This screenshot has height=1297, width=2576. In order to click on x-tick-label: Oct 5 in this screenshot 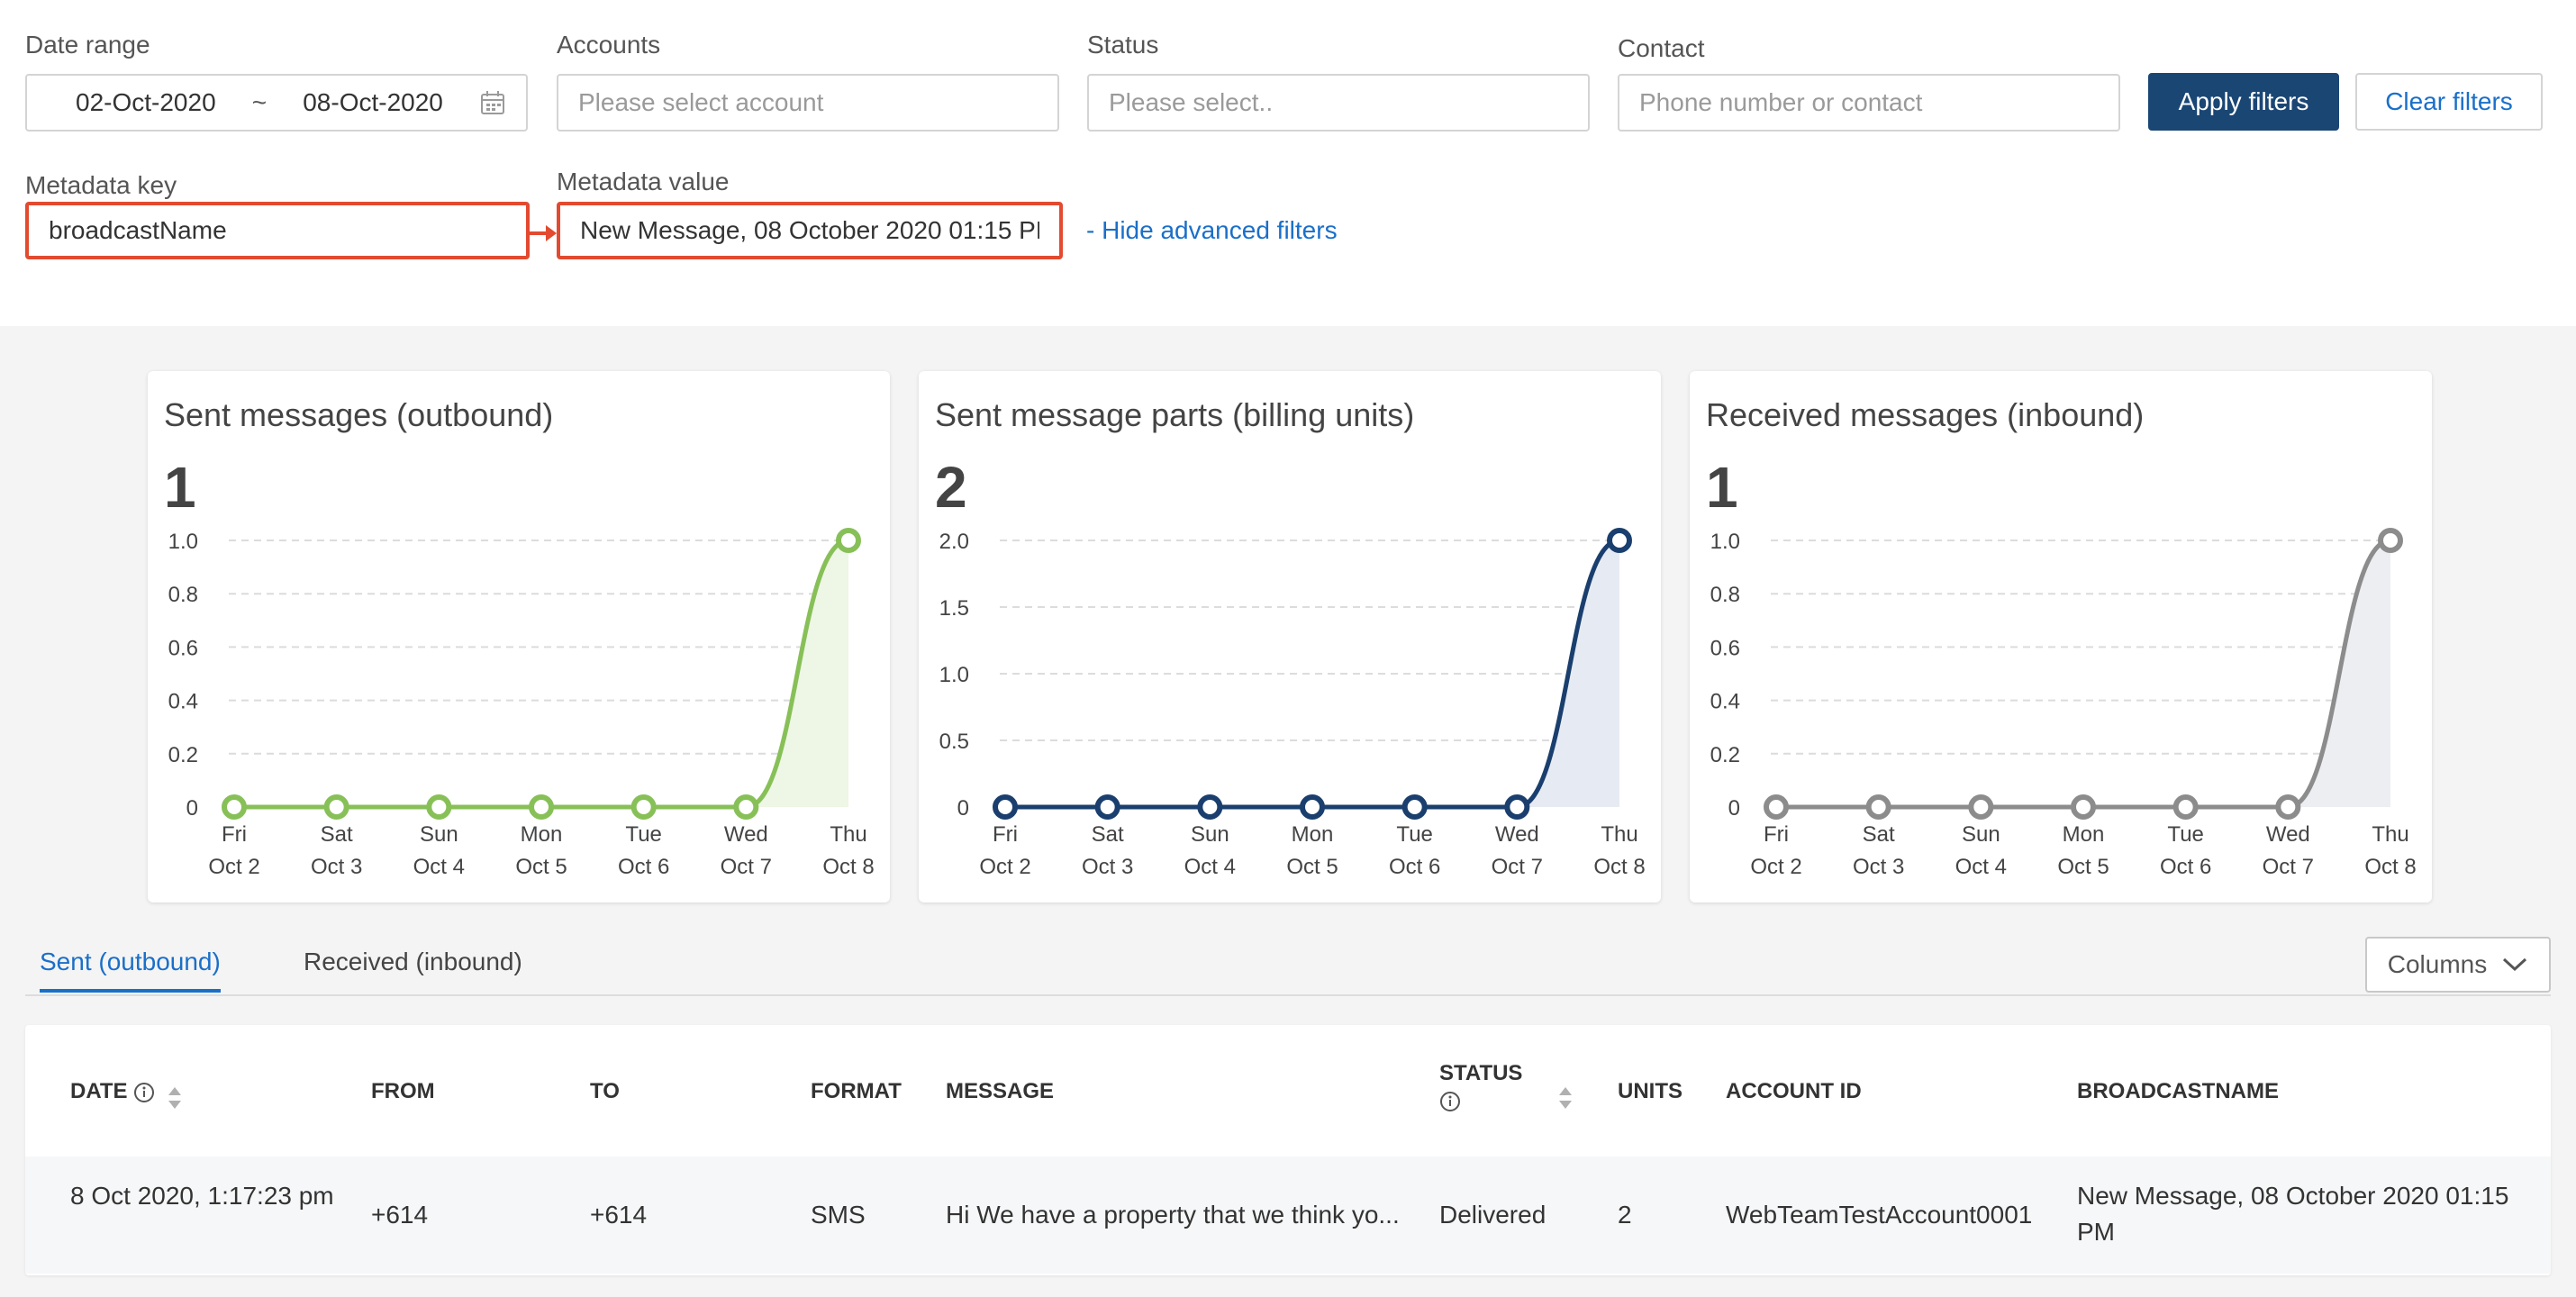, I will do `click(1312, 867)`.